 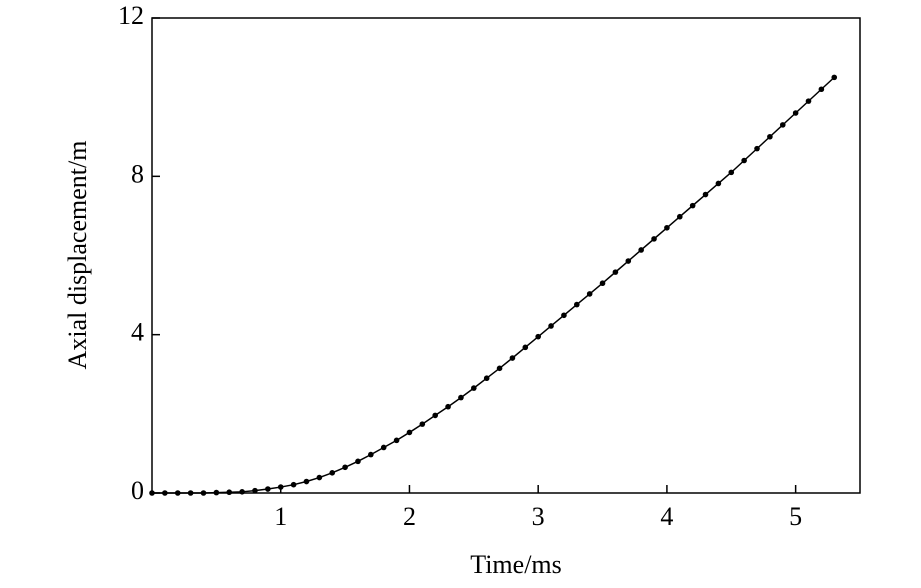 What do you see at coordinates (137, 332) in the screenshot?
I see `y-tick-label: 4` at bounding box center [137, 332].